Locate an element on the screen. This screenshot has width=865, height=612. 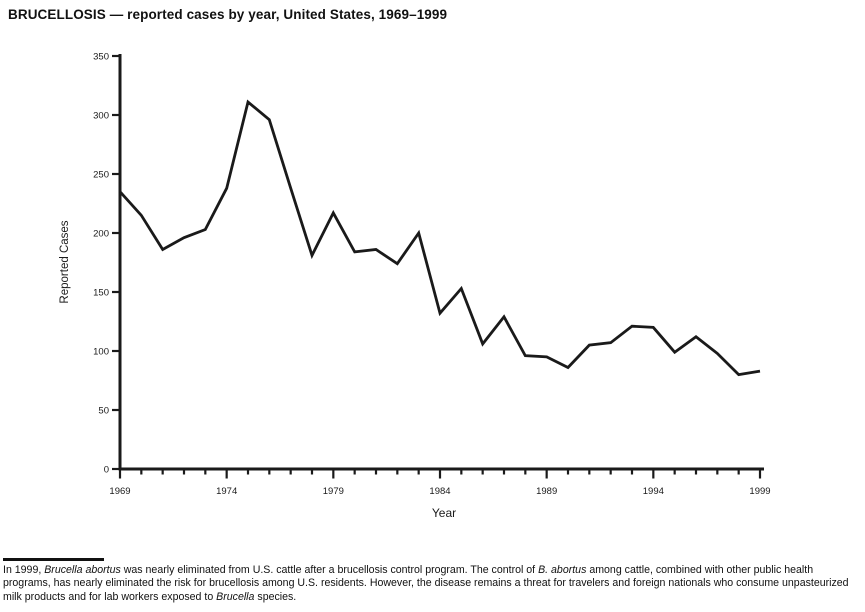
y-tick-label: 300 is located at coordinates (101, 116).